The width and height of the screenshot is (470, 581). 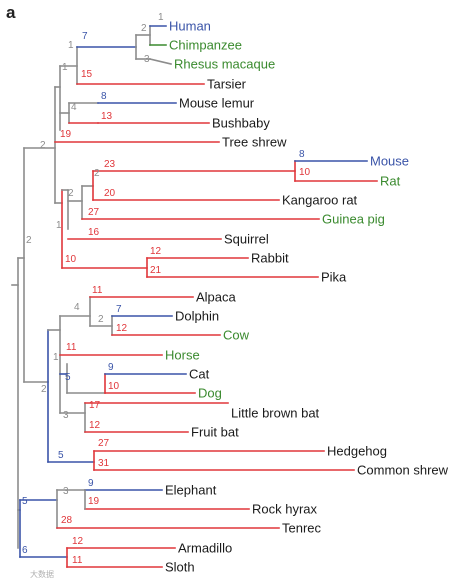 What do you see at coordinates (236, 335) in the screenshot?
I see `taxon-label: Cow` at bounding box center [236, 335].